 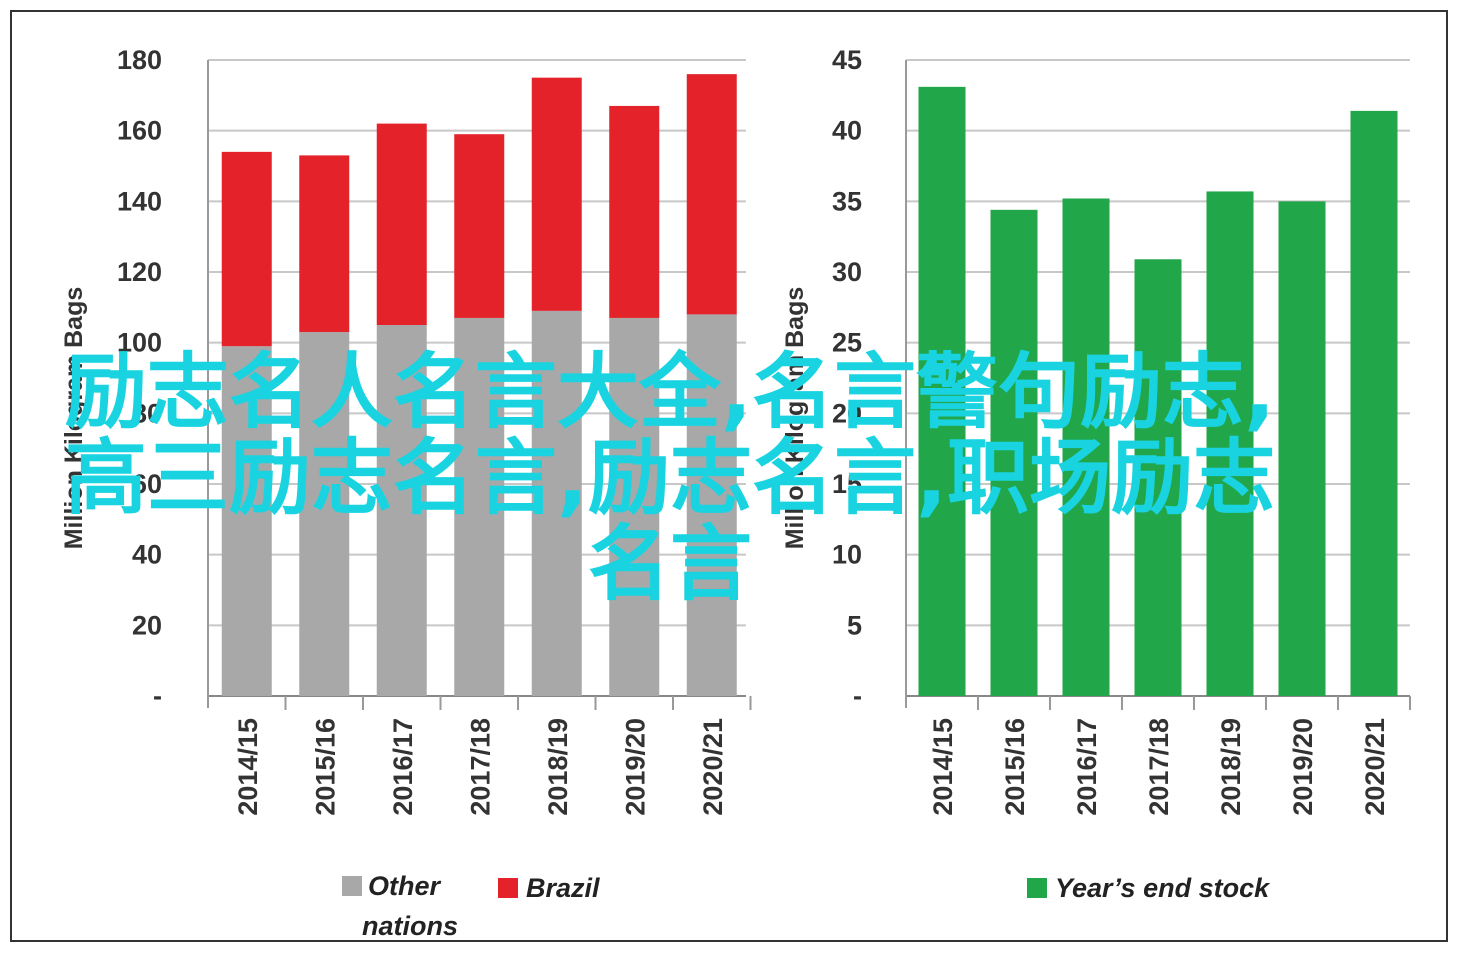 What do you see at coordinates (847, 272) in the screenshot?
I see `y-tick-label: 30` at bounding box center [847, 272].